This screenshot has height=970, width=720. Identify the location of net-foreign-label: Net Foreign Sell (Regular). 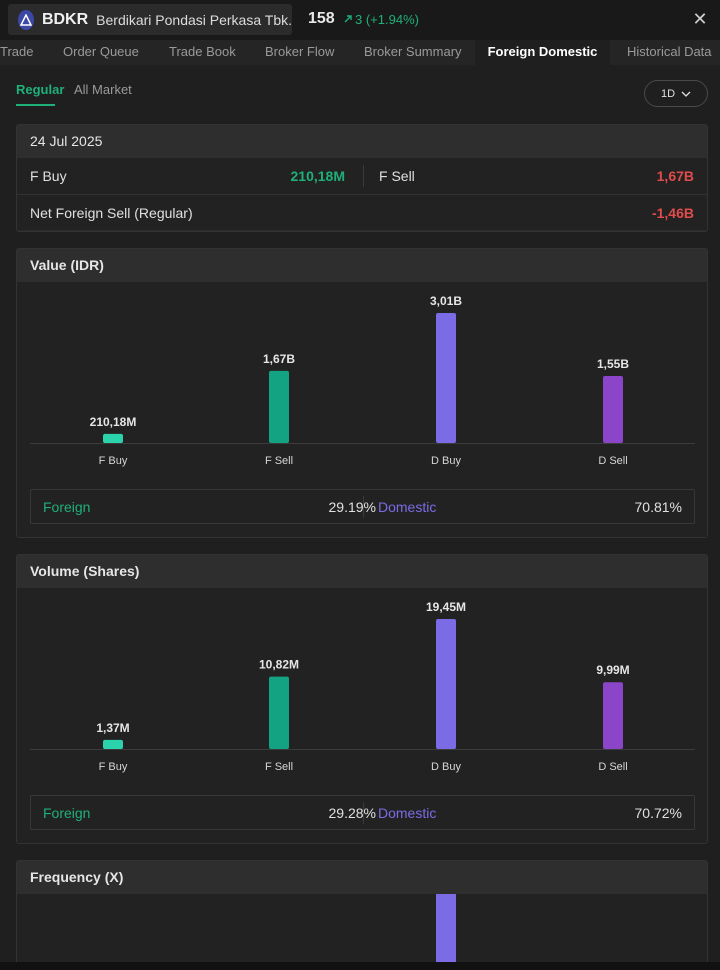
(111, 213).